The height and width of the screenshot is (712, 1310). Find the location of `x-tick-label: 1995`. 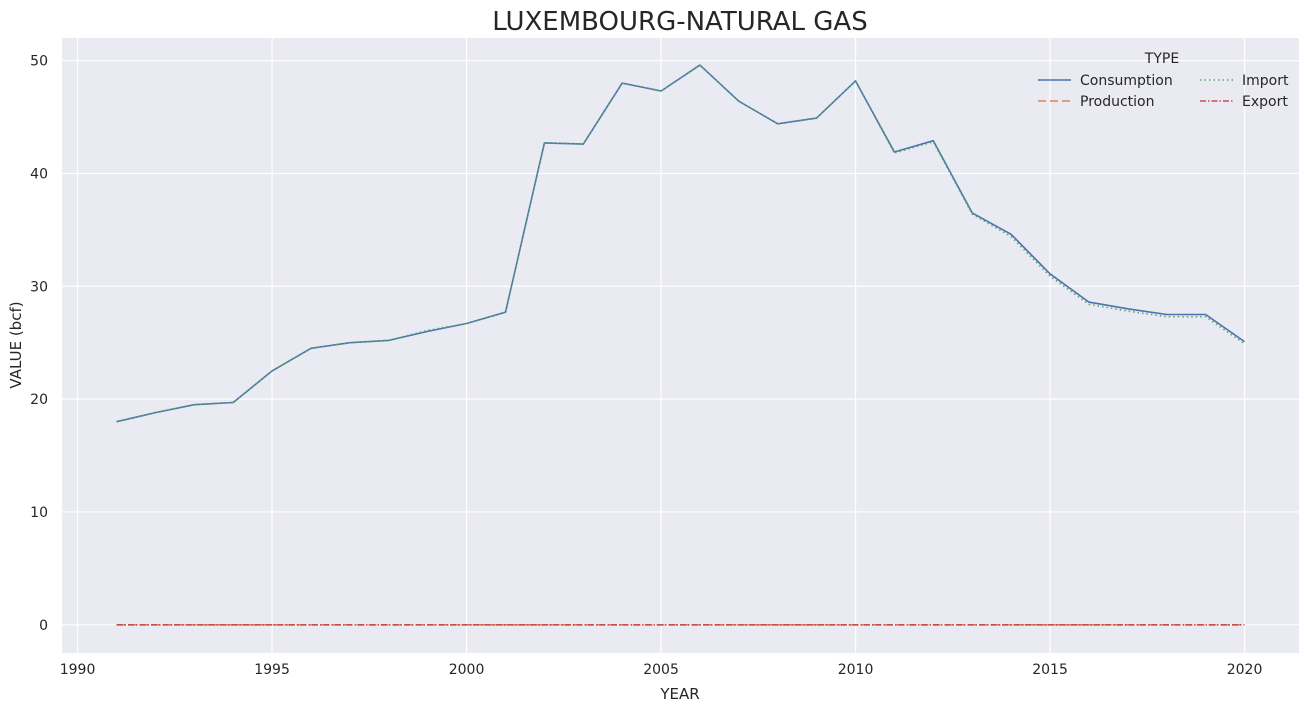

x-tick-label: 1995 is located at coordinates (272, 670).